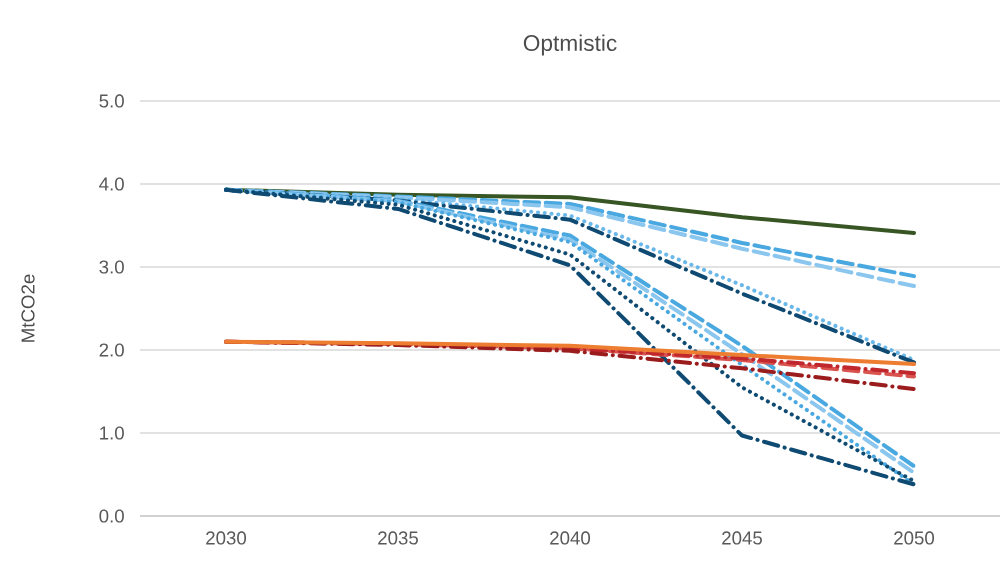  What do you see at coordinates (570, 538) in the screenshot?
I see `x-tick-label: 2040` at bounding box center [570, 538].